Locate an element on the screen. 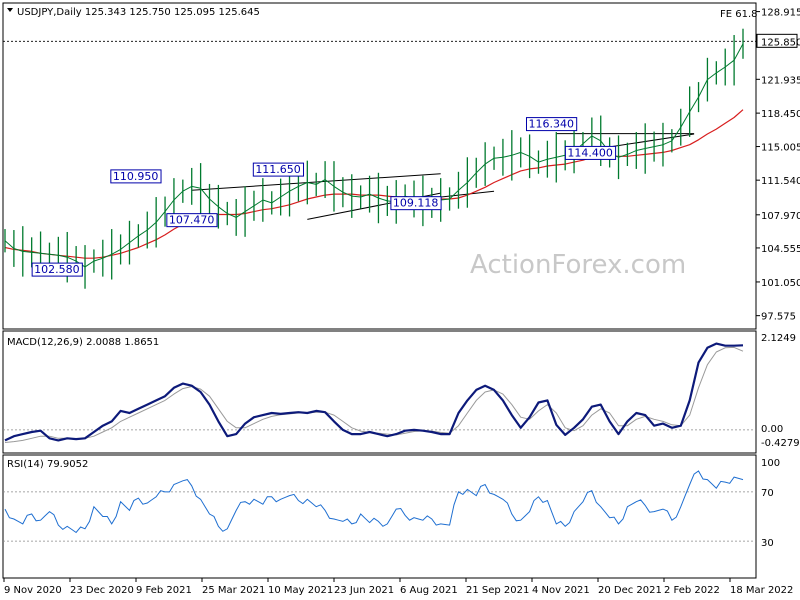 This screenshot has width=800, height=600. rsi-layer is located at coordinates (379, 506).